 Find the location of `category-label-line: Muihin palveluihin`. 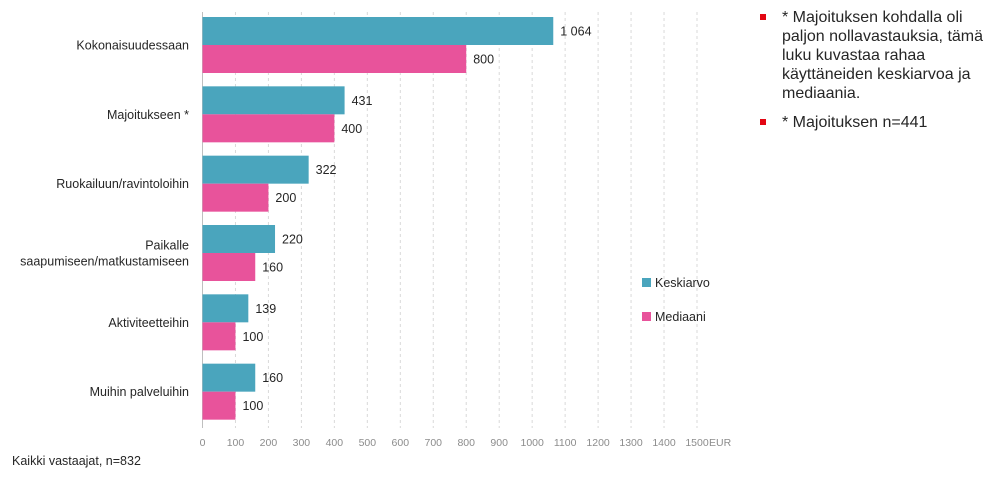

category-label-line: Muihin palveluihin is located at coordinates (139, 392).